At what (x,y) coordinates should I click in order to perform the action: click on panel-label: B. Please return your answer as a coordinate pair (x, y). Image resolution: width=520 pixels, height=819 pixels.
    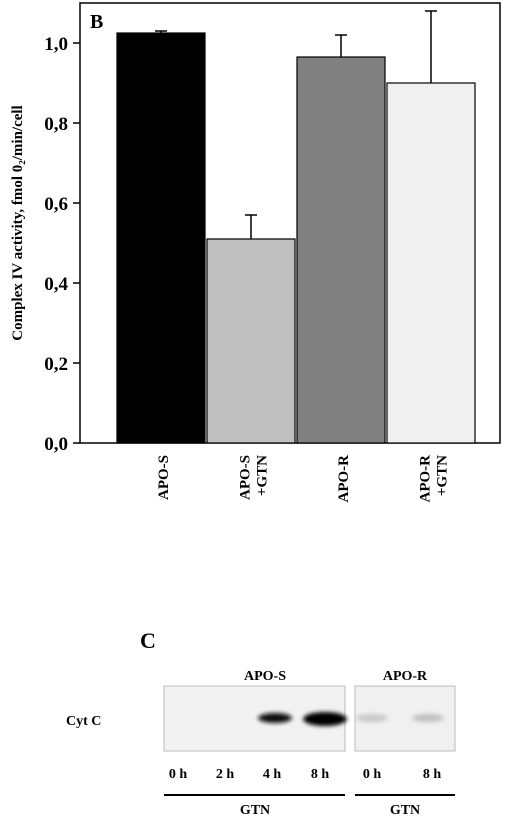
    Looking at the image, I should click on (96, 22).